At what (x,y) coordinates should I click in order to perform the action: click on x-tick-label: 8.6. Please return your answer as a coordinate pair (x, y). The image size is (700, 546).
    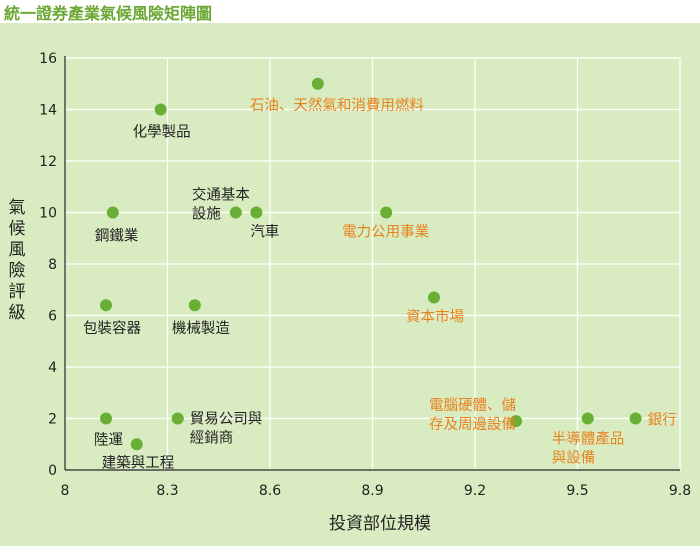
    Looking at the image, I should click on (270, 491).